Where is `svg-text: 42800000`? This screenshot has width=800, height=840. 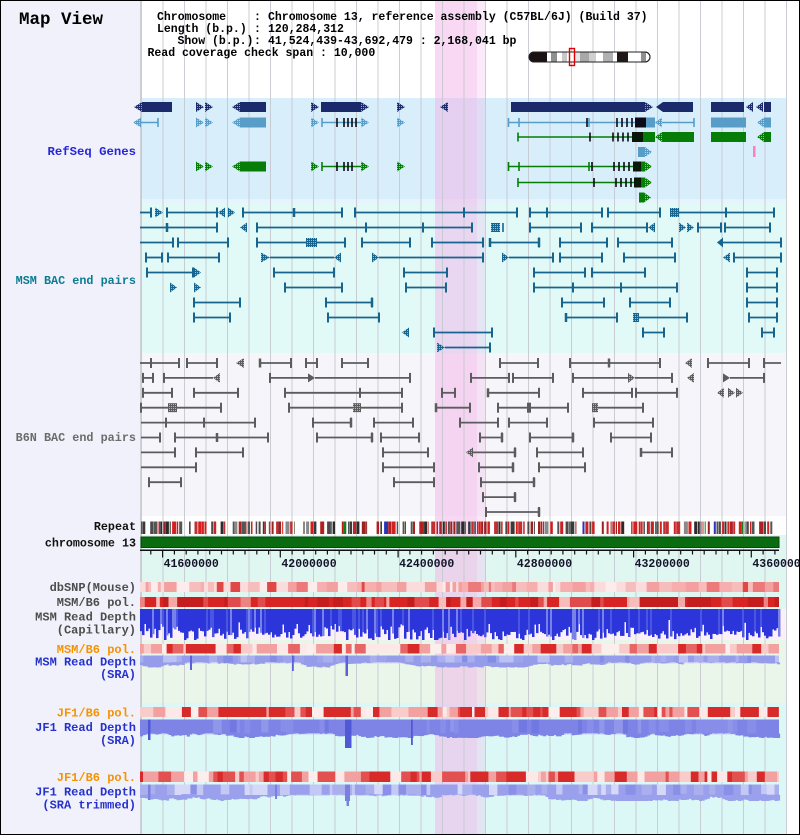
svg-text: 42800000 is located at coordinates (544, 564).